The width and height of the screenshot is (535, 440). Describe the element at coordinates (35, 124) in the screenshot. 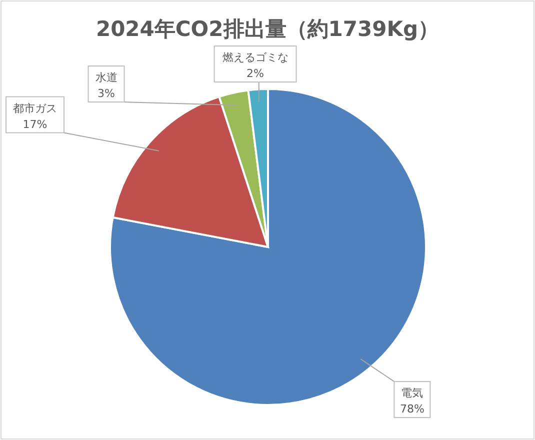

I see `data-label: 17%` at that location.